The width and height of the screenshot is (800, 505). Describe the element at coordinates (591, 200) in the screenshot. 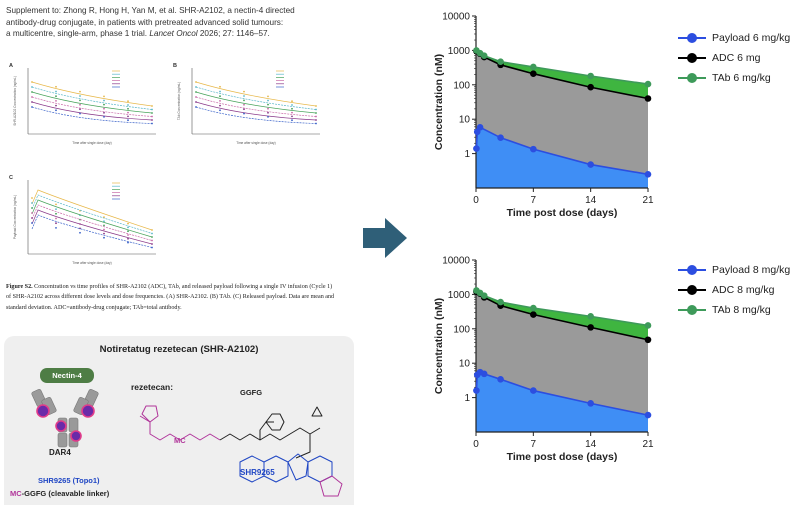

I see `x-tick-label: 14` at that location.